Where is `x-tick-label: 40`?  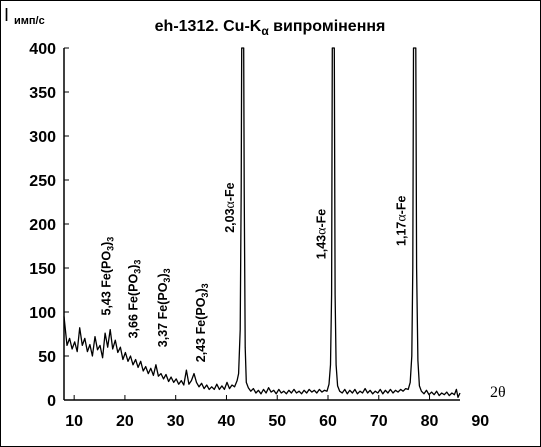
x-tick-label: 40 is located at coordinates (227, 421).